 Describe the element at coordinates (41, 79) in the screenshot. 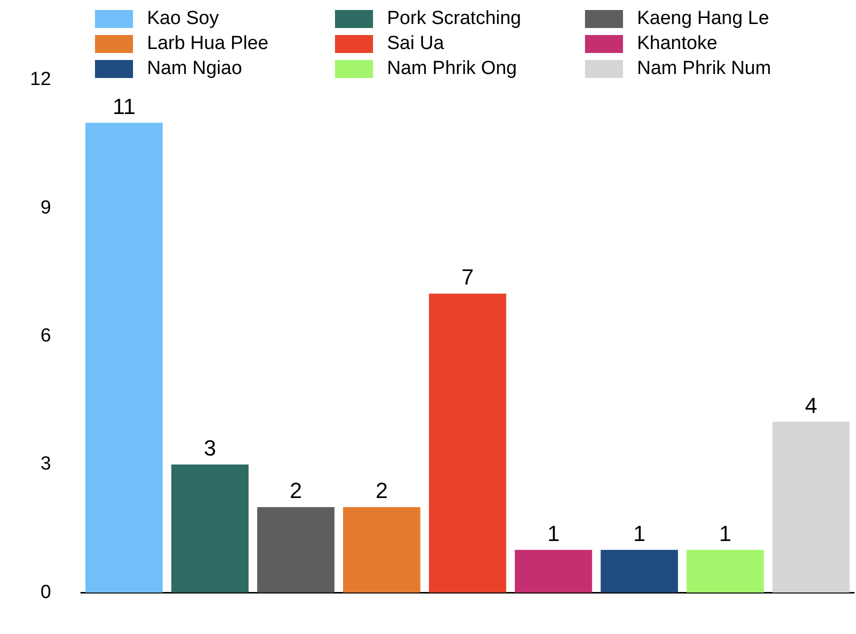

I see `y-tick-label: 12` at that location.